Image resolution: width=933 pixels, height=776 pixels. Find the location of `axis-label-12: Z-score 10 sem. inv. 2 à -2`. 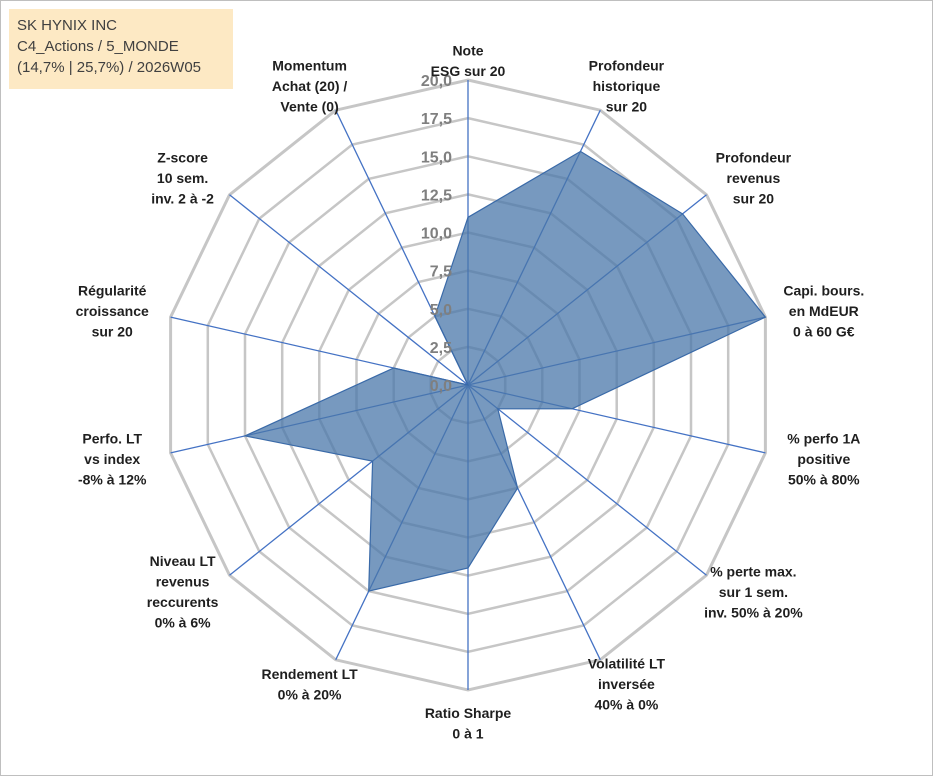

axis-label-12: Z-score 10 sem. inv. 2 à -2 is located at coordinates (182, 178).